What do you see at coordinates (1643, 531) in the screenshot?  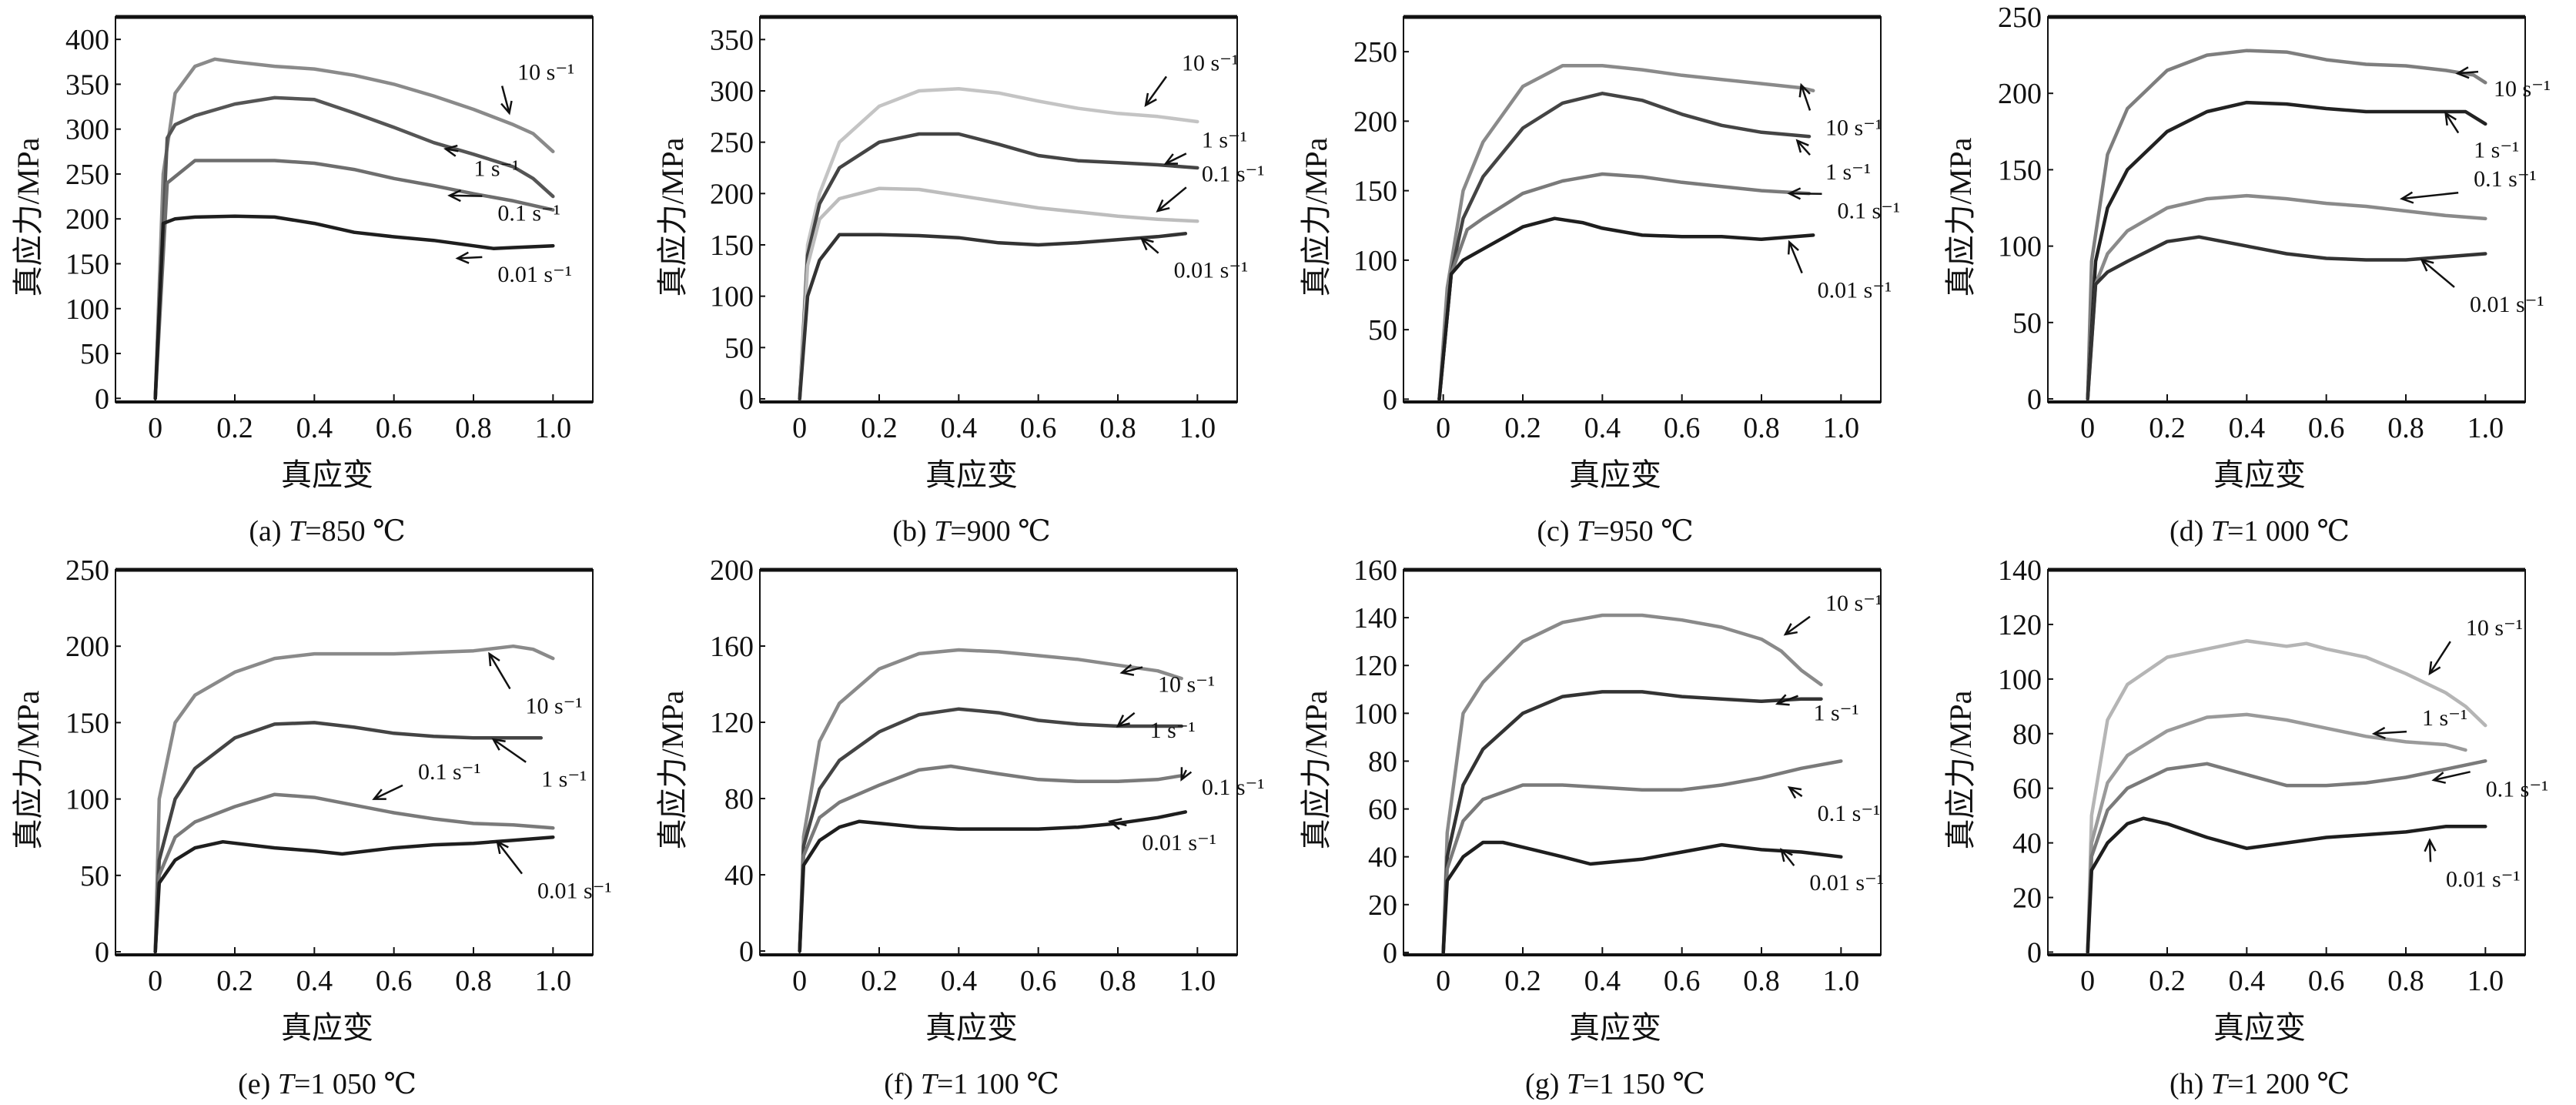 I see `caption-value: =950 ℃` at bounding box center [1643, 531].